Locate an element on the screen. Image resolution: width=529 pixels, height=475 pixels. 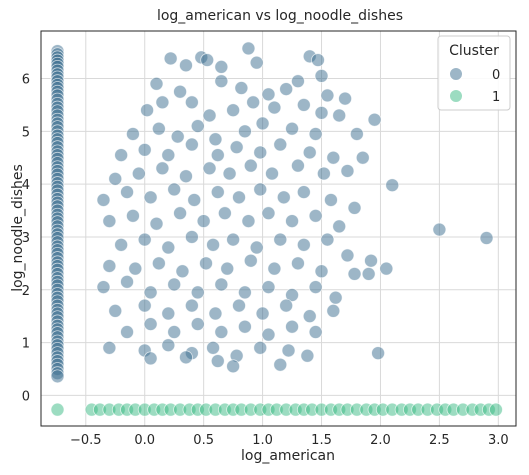
x-axis-label: log_american is located at coordinates (288, 456).